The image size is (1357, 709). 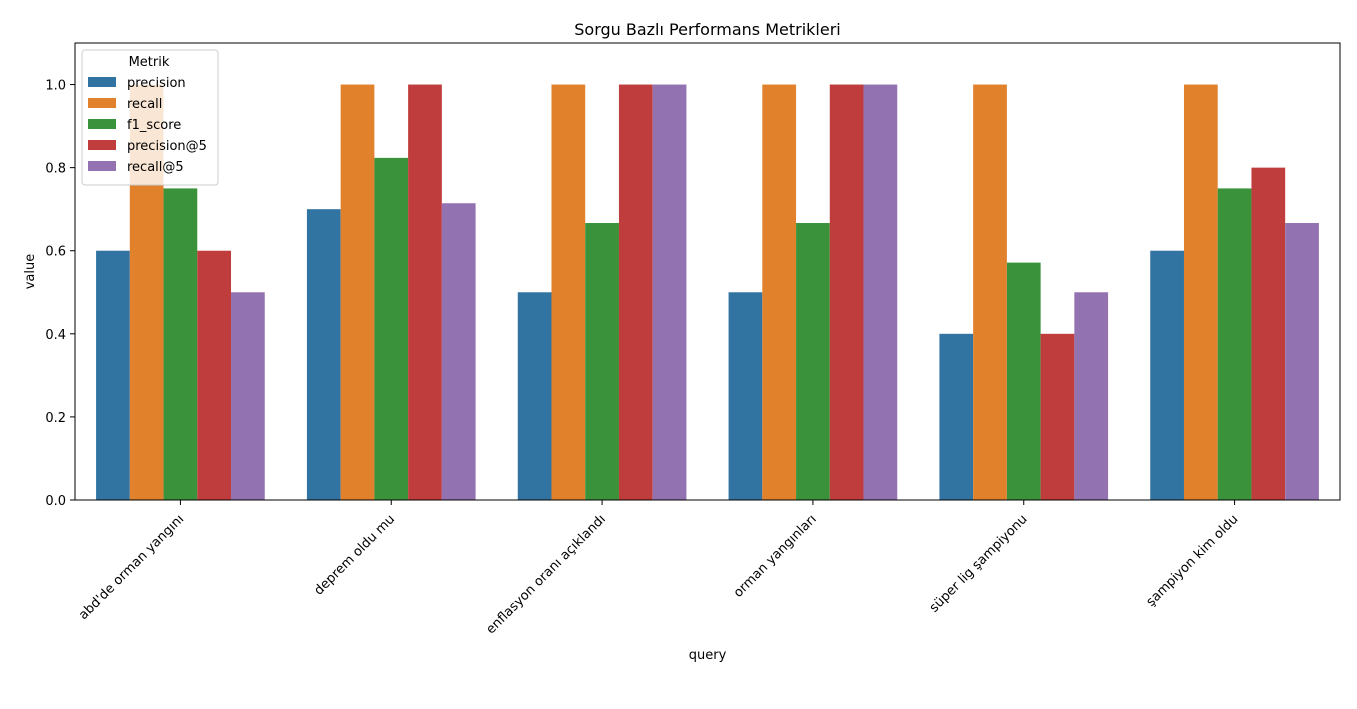 What do you see at coordinates (102, 82) in the screenshot?
I see `legend-swatch-precision` at bounding box center [102, 82].